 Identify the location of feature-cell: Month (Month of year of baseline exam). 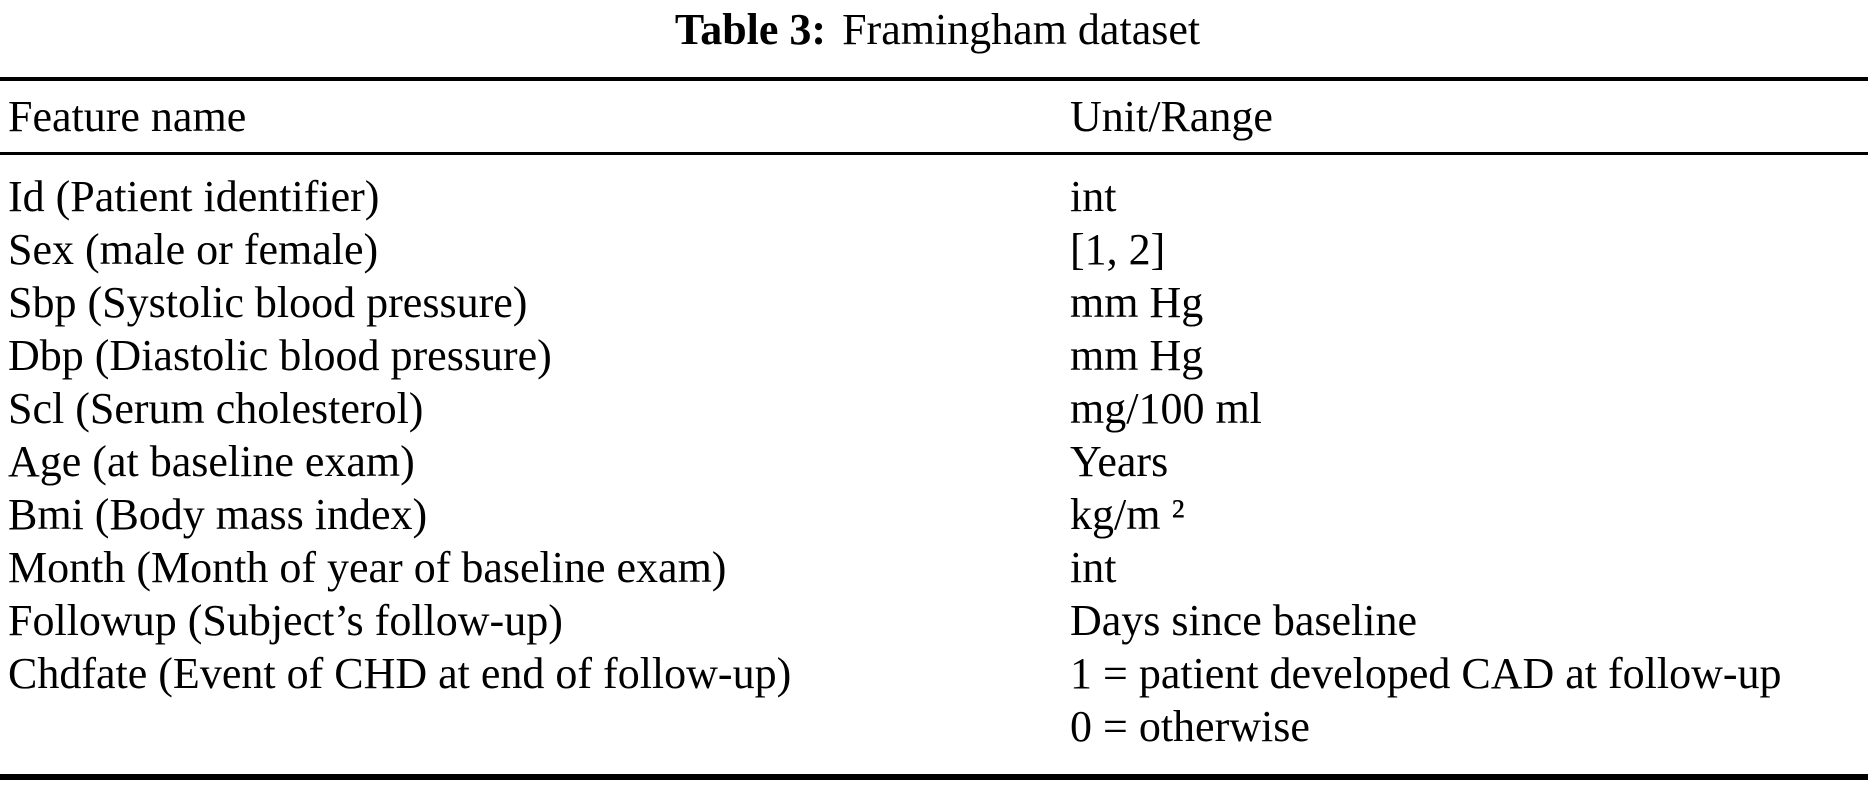
(367, 567).